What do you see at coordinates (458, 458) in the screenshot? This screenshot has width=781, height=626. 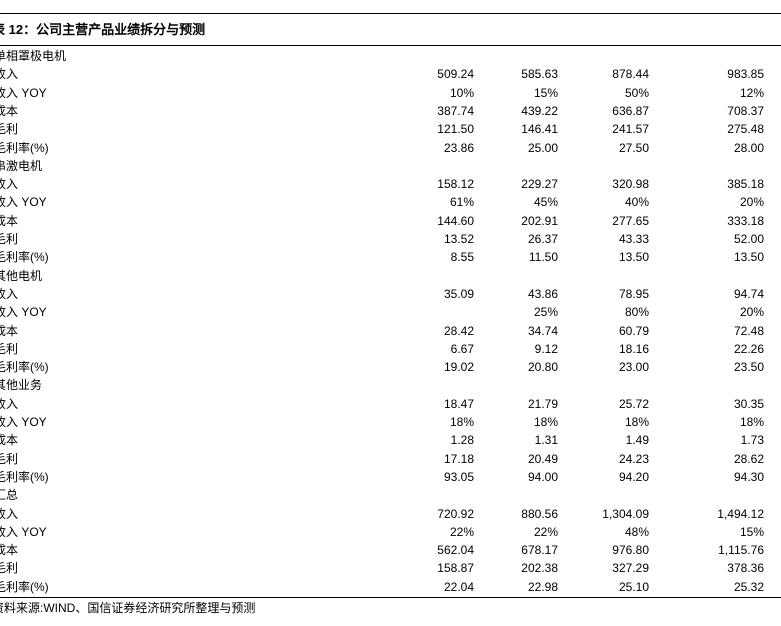 I see `cell: 17.18` at bounding box center [458, 458].